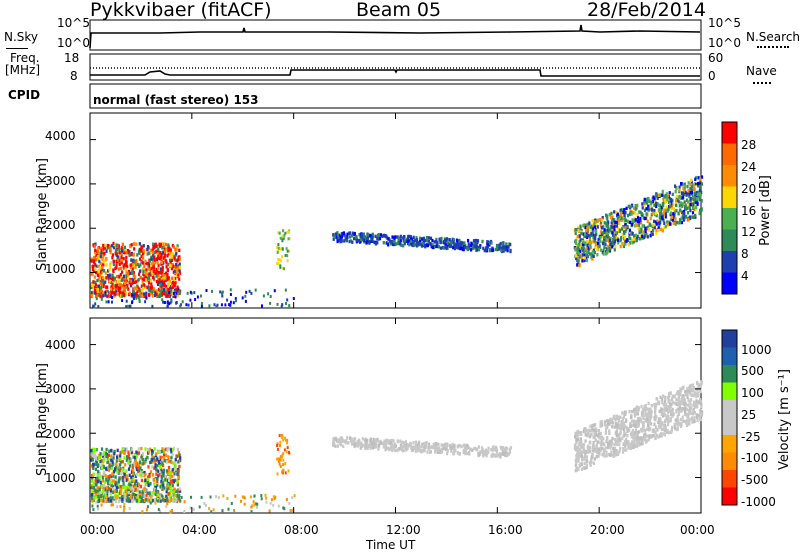  I want to click on power-cbar-tick-12: 12, so click(749, 232).